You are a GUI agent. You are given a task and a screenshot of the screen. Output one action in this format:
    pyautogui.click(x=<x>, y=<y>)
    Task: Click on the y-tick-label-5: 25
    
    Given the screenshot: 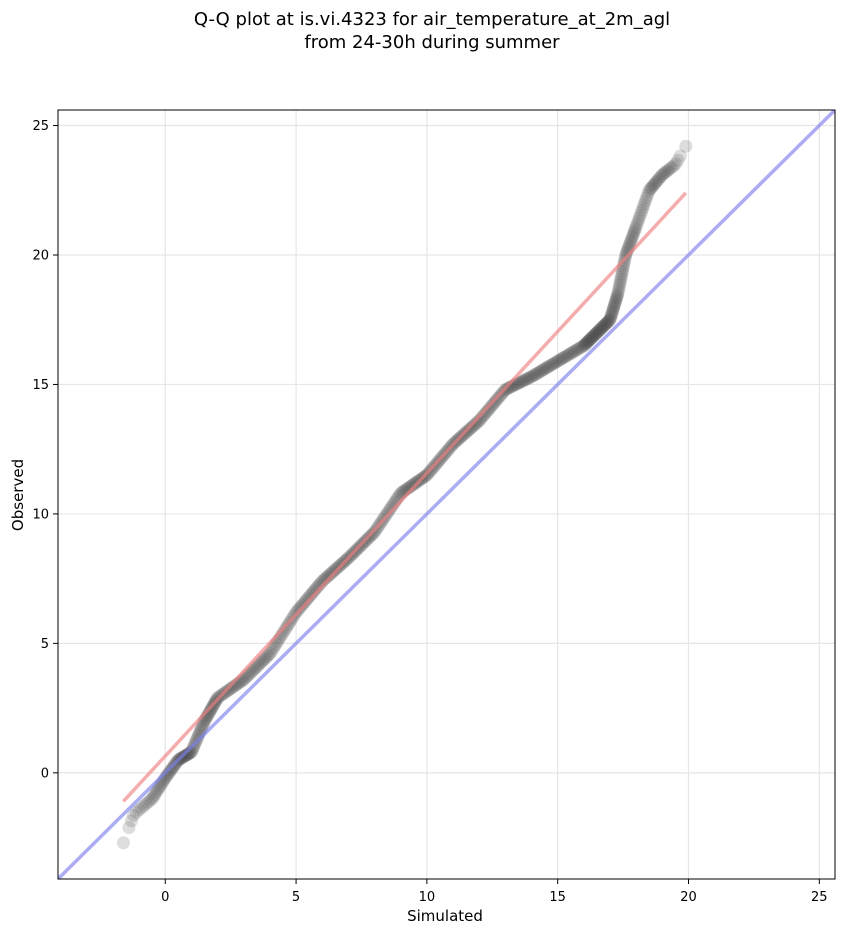 What is the action you would take?
    pyautogui.click(x=40, y=126)
    